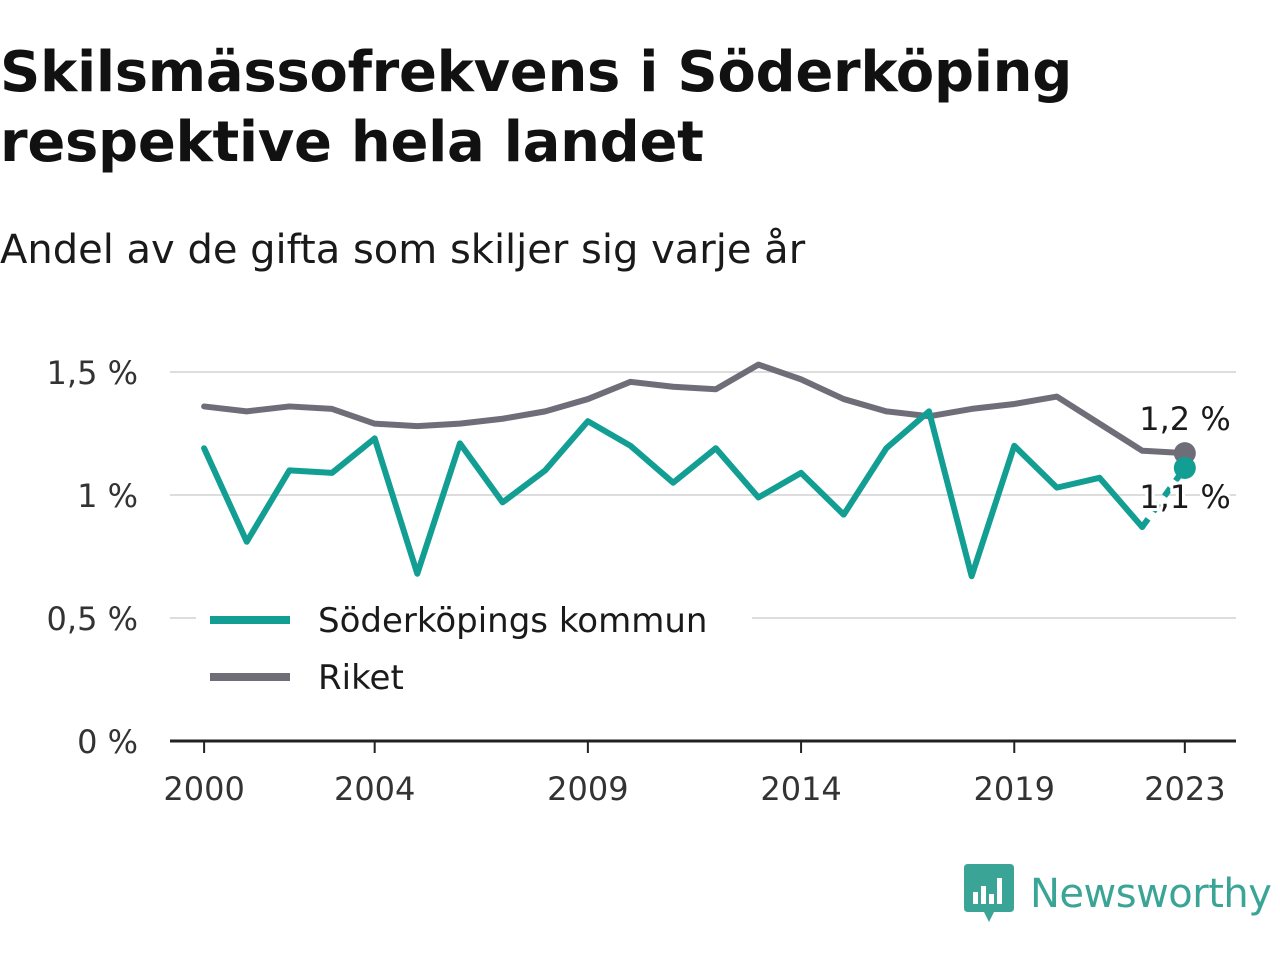 The height and width of the screenshot is (960, 1280). I want to click on legend-label: Söderköpings kommun, so click(512, 621).